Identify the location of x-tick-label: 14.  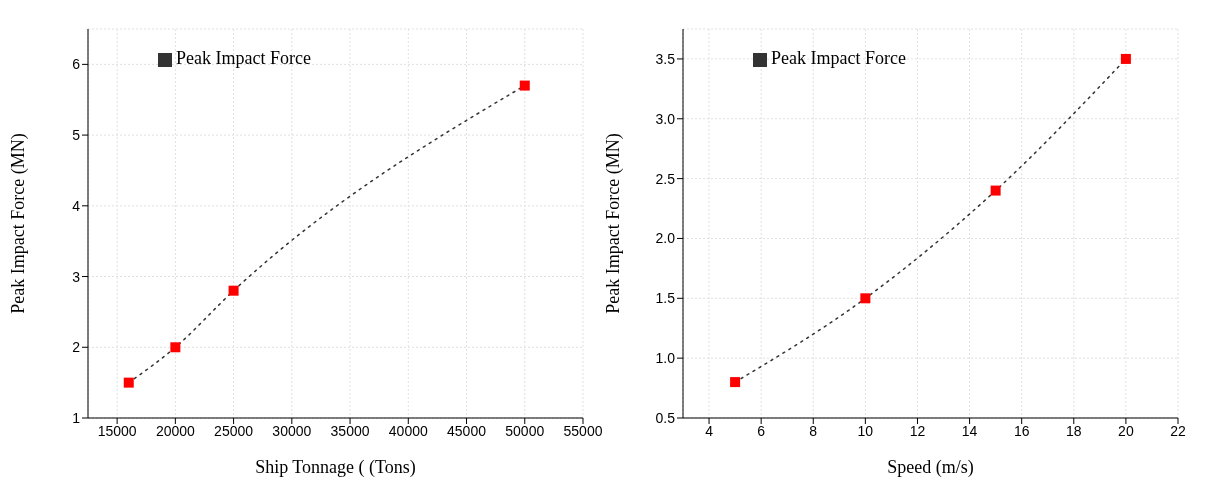
(969, 430).